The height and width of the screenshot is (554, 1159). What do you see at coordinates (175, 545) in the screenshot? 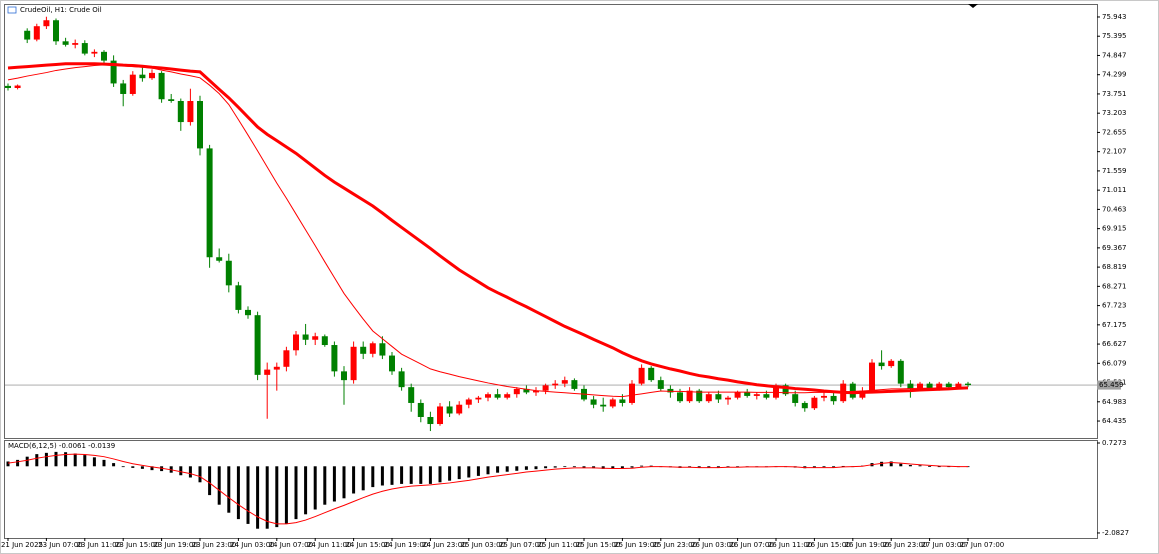
I see `x-tick-label: 23 Jun 19:00` at bounding box center [175, 545].